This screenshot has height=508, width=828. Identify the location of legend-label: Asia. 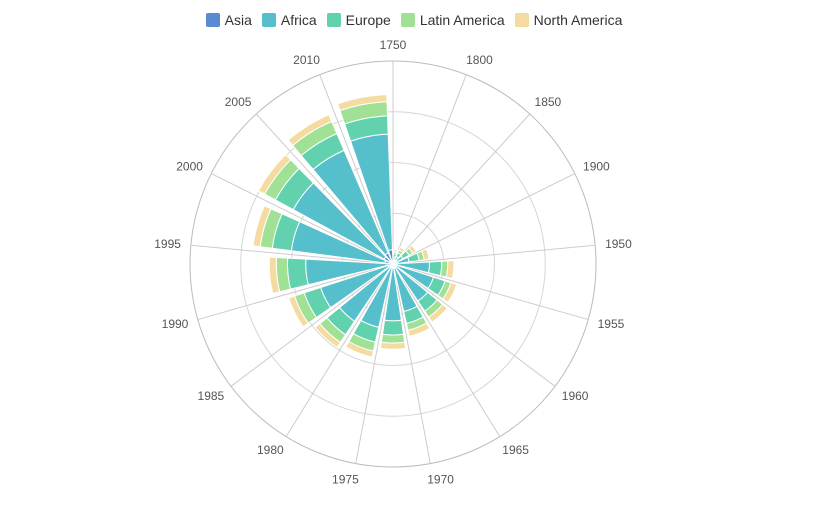
(238, 20).